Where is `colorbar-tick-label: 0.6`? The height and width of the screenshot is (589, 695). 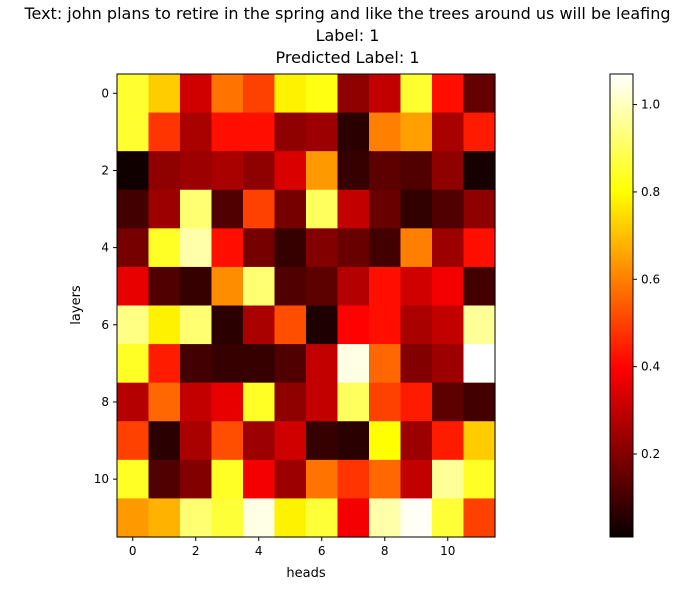 colorbar-tick-label: 0.6 is located at coordinates (650, 279).